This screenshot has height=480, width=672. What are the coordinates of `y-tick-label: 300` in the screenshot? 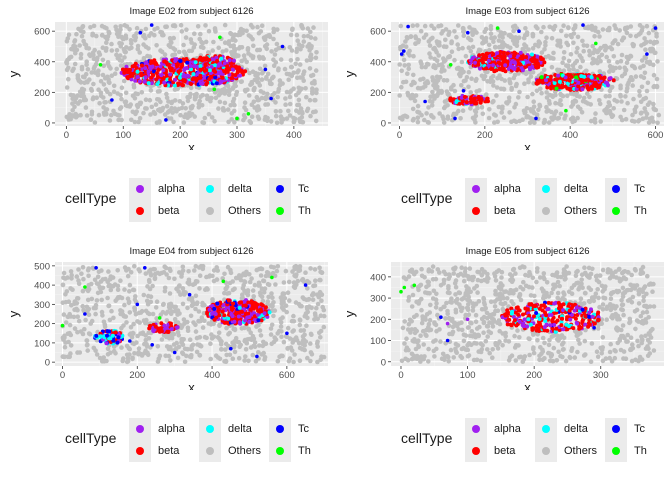 It's located at (378, 299).